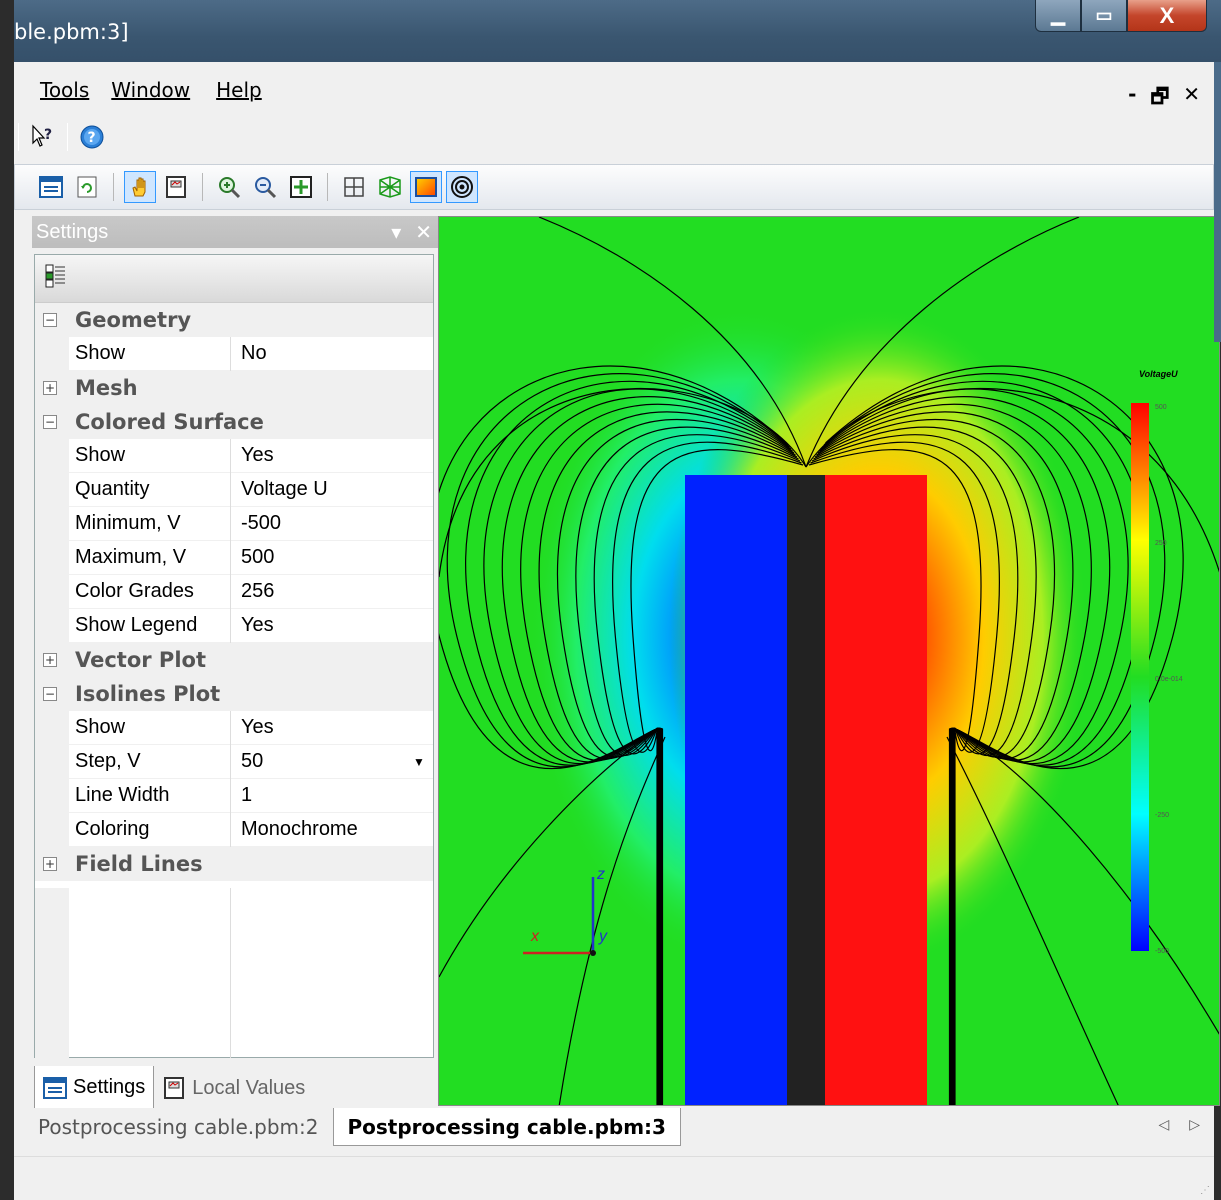  I want to click on property-value: Monochrome, so click(332, 829).